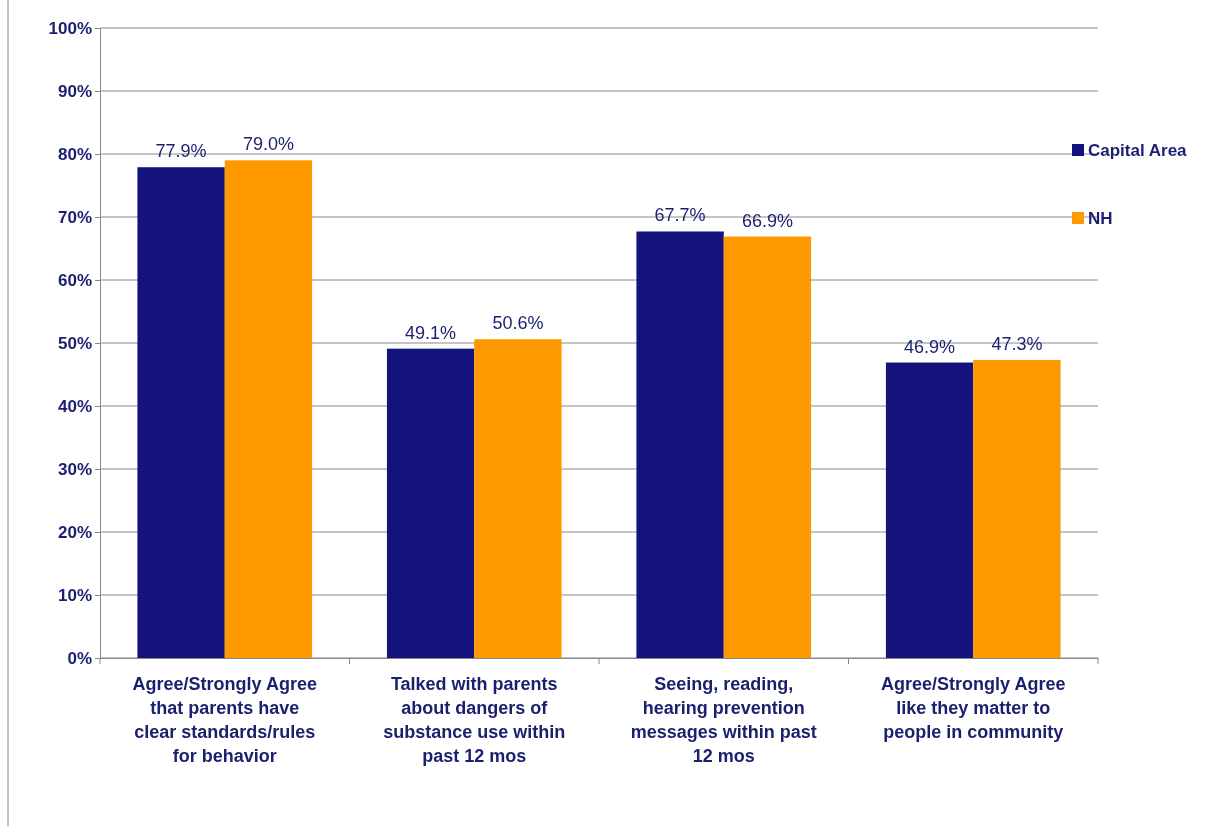  I want to click on data-label: 67.7%, so click(680, 215).